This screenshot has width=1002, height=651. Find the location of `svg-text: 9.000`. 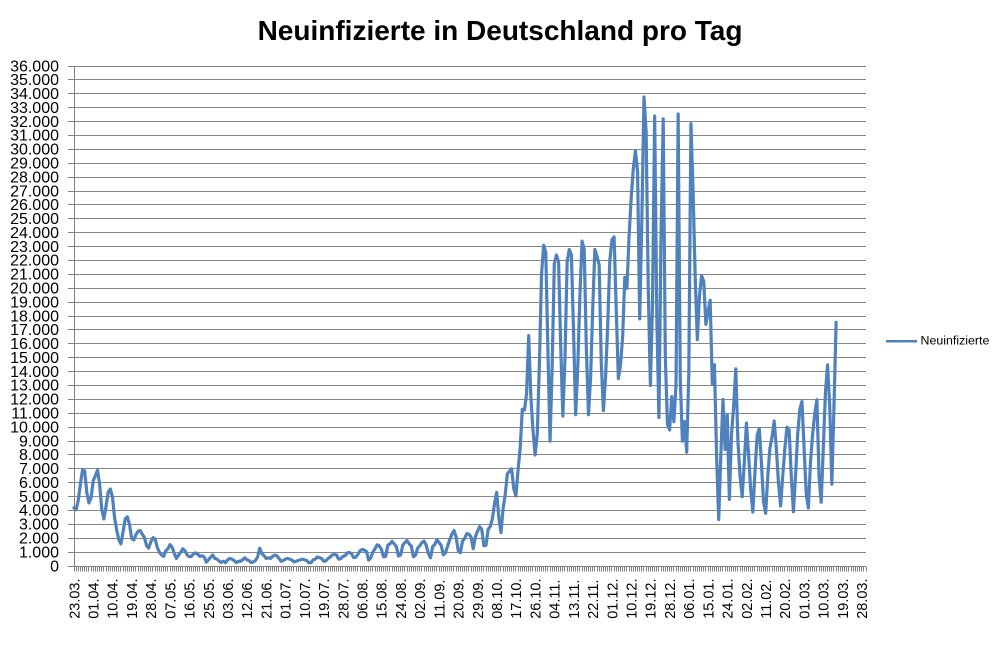

svg-text: 9.000 is located at coordinates (39, 441).